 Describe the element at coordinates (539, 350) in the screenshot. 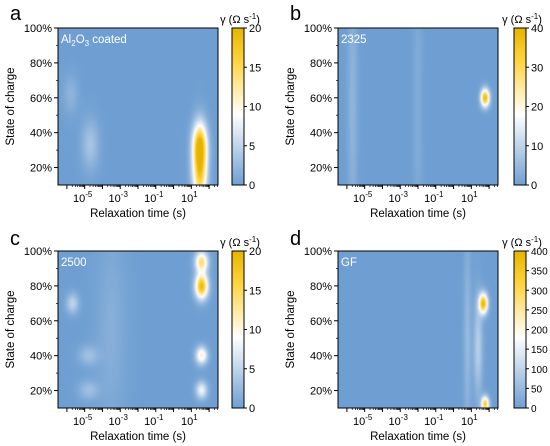

I see `colorbar-tick-label: 150` at that location.